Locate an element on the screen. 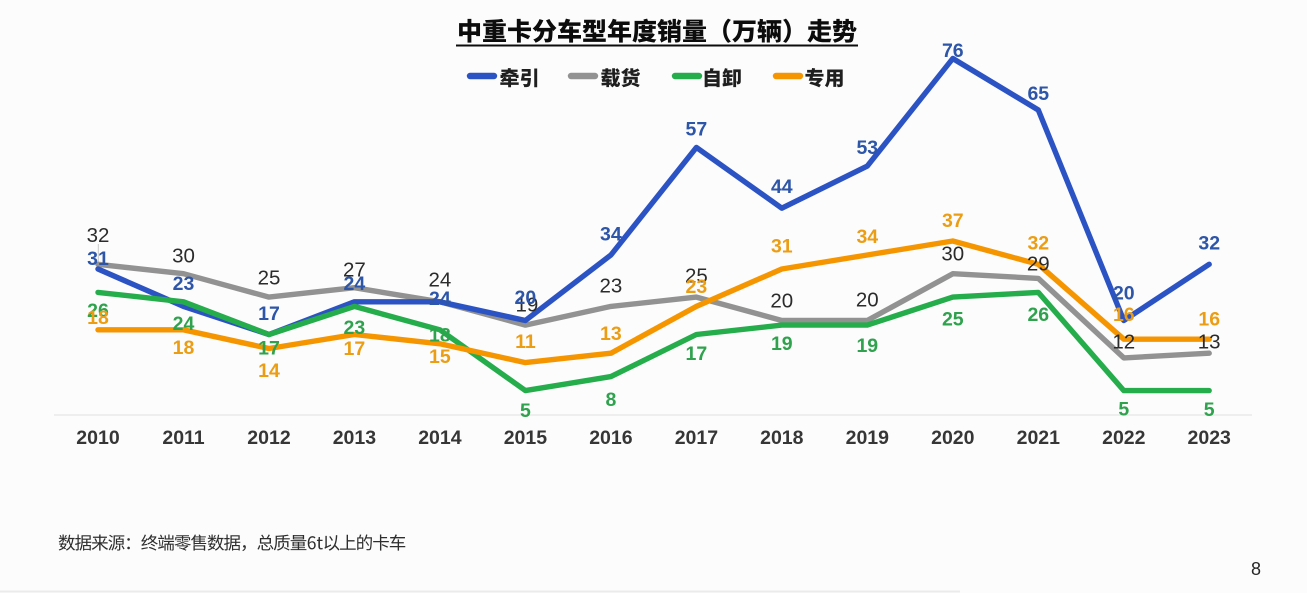 The width and height of the screenshot is (1307, 593). svg-text: 2013 is located at coordinates (355, 438).